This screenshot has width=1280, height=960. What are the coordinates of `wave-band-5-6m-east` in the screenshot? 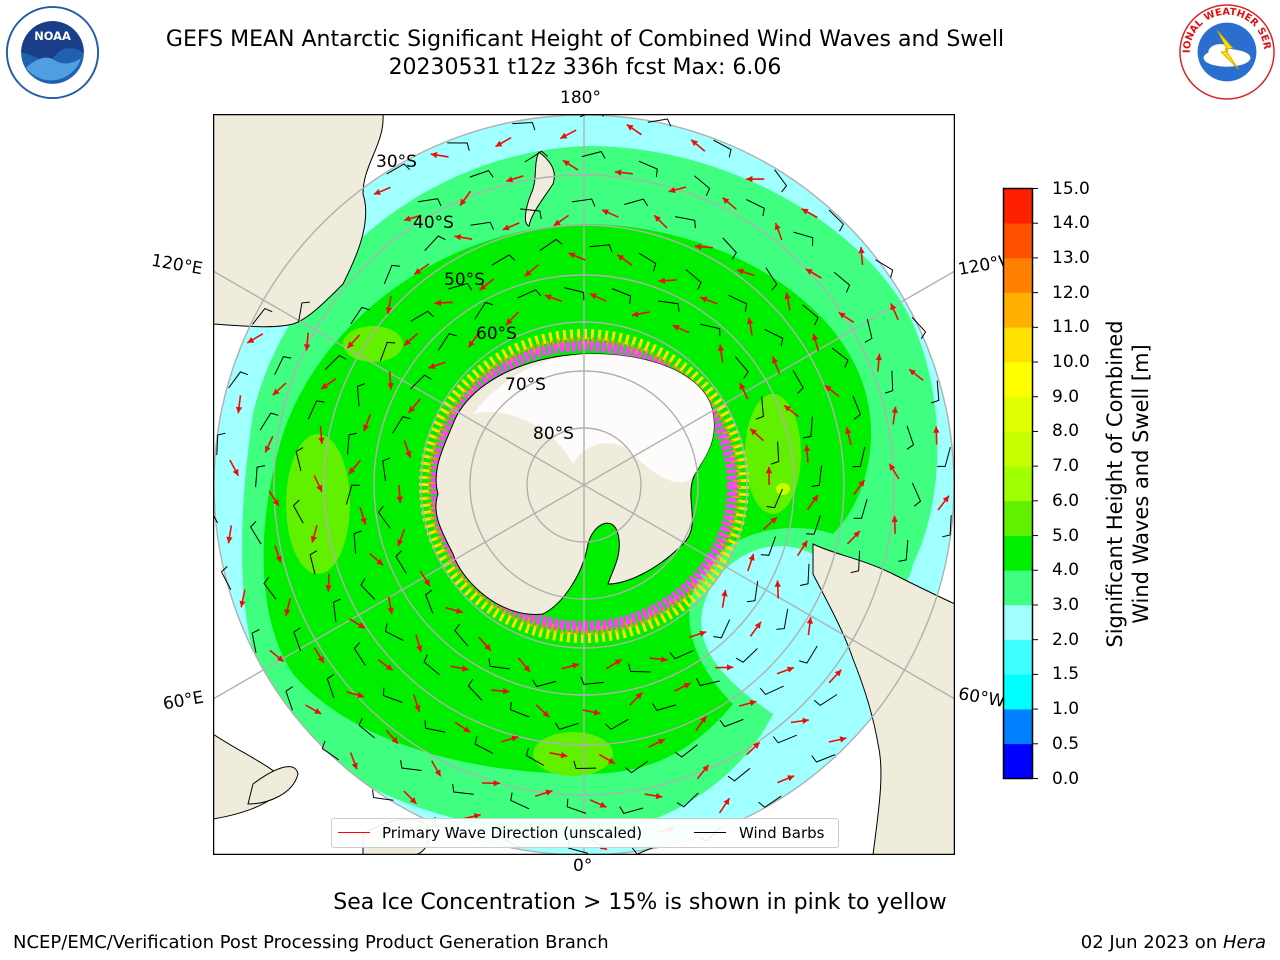 It's located at (773, 454).